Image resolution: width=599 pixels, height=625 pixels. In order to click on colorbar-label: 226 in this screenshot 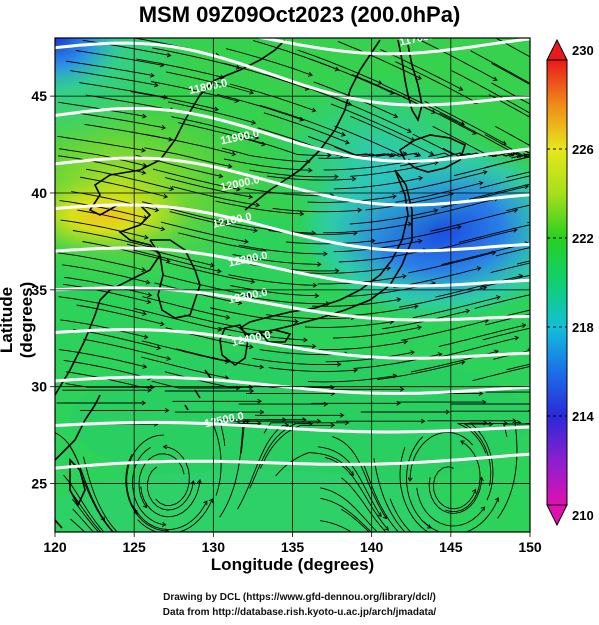, I will do `click(583, 149)`.